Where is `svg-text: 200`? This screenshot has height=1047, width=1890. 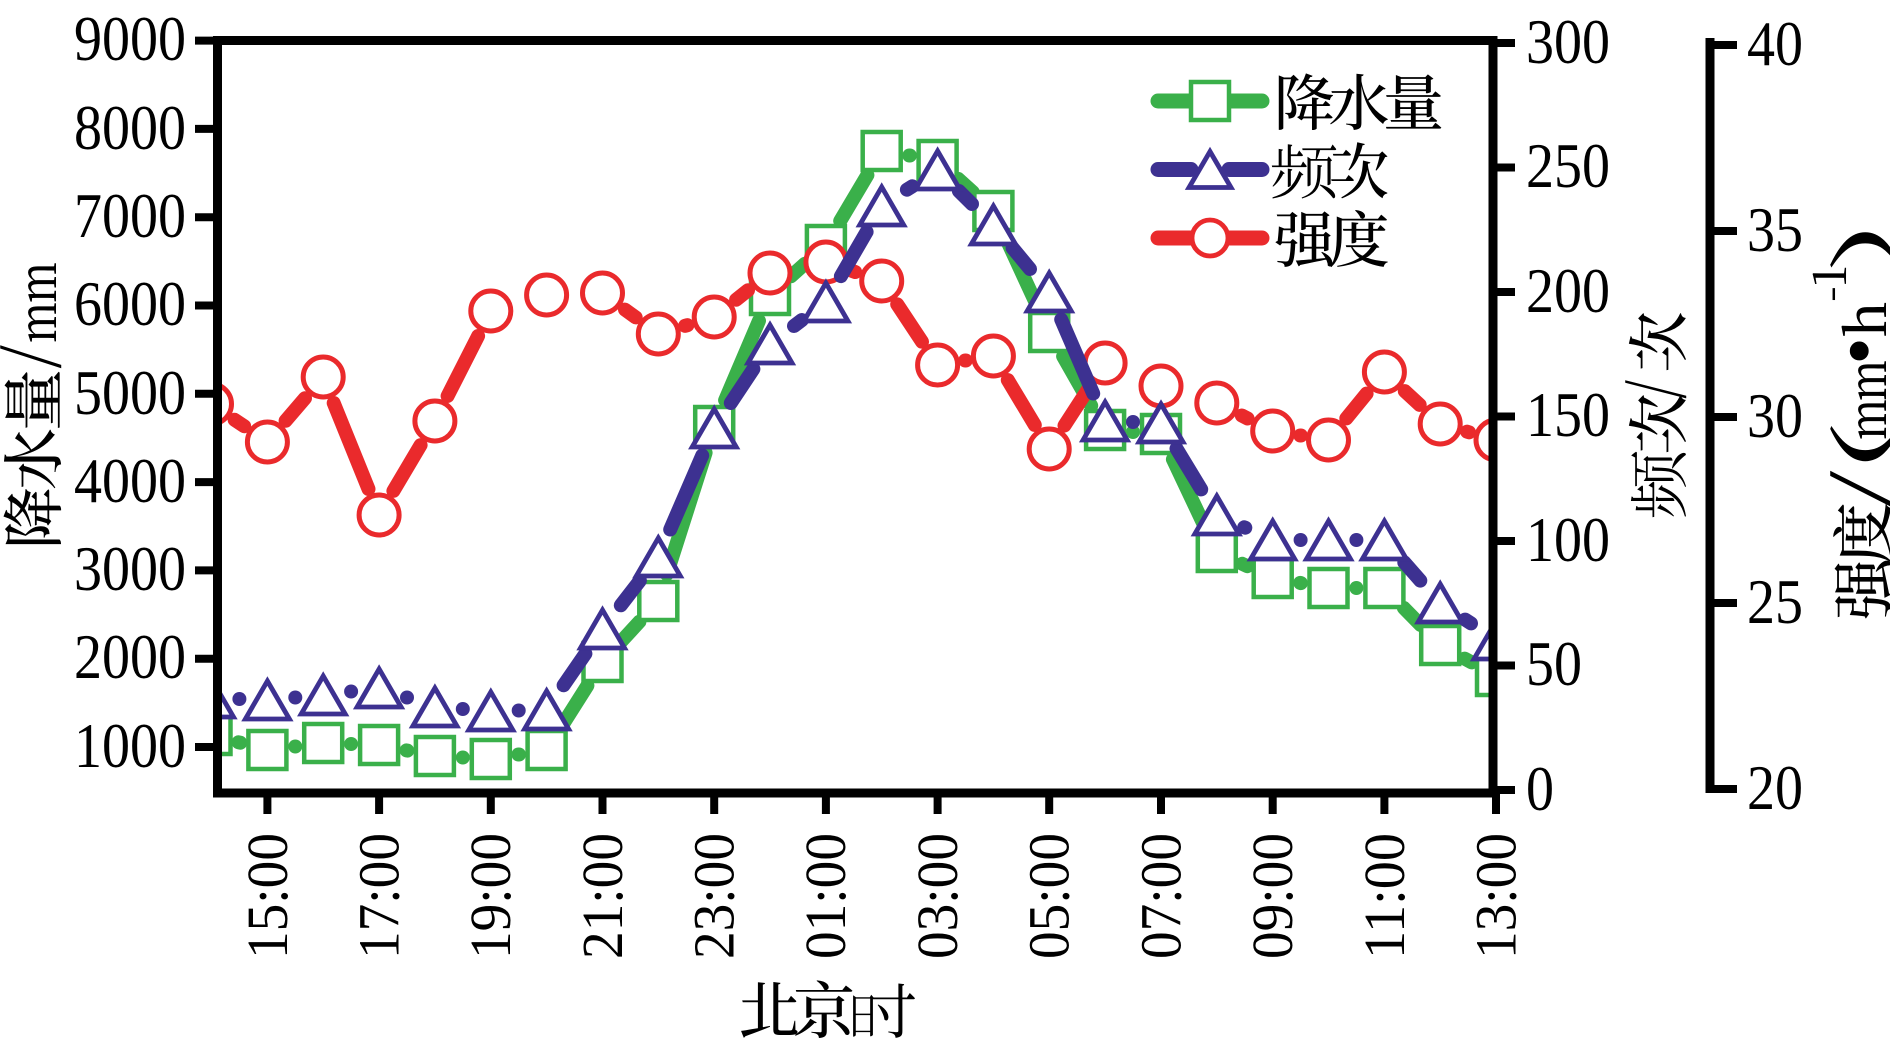 svg-text: 200 is located at coordinates (1568, 290).